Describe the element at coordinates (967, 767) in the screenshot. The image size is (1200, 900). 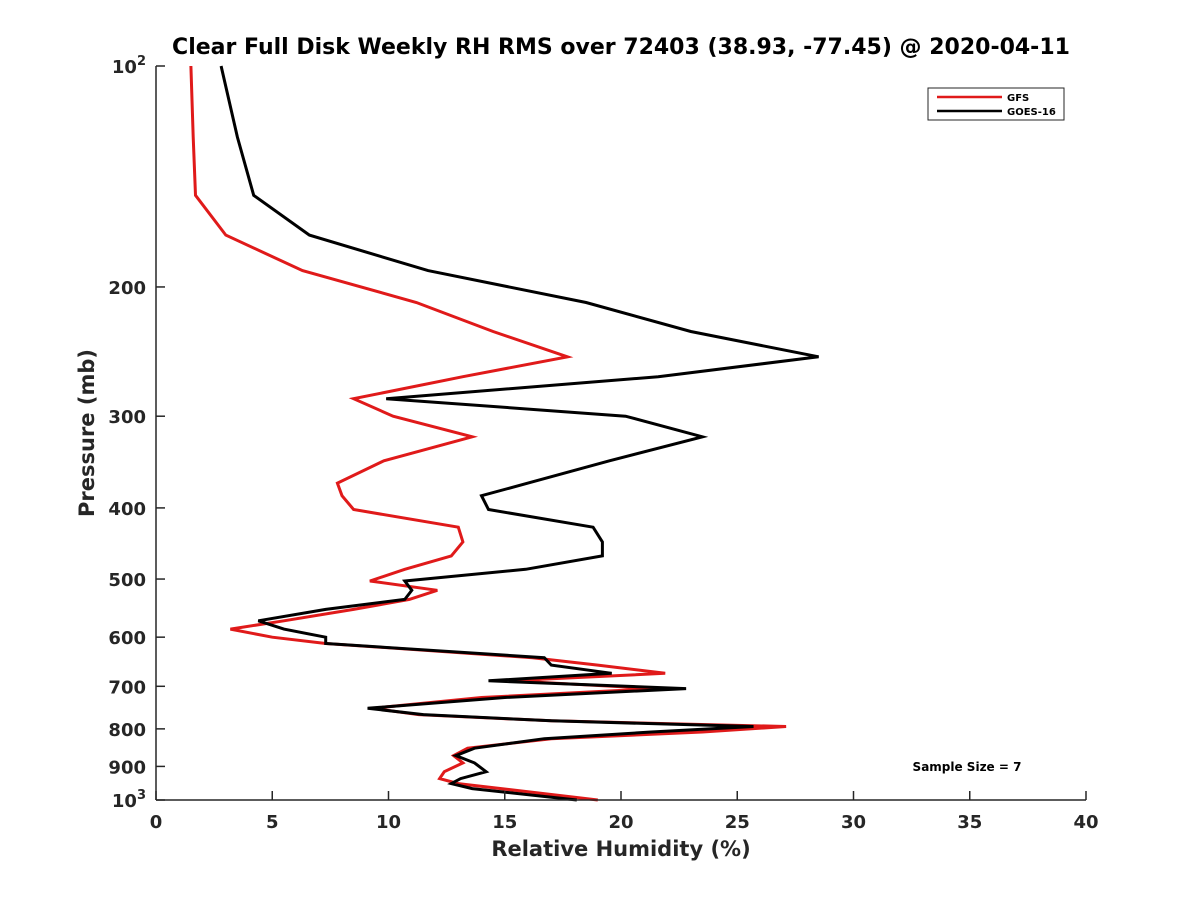
I see `sample-size-annotation: Sample Size = 7` at that location.